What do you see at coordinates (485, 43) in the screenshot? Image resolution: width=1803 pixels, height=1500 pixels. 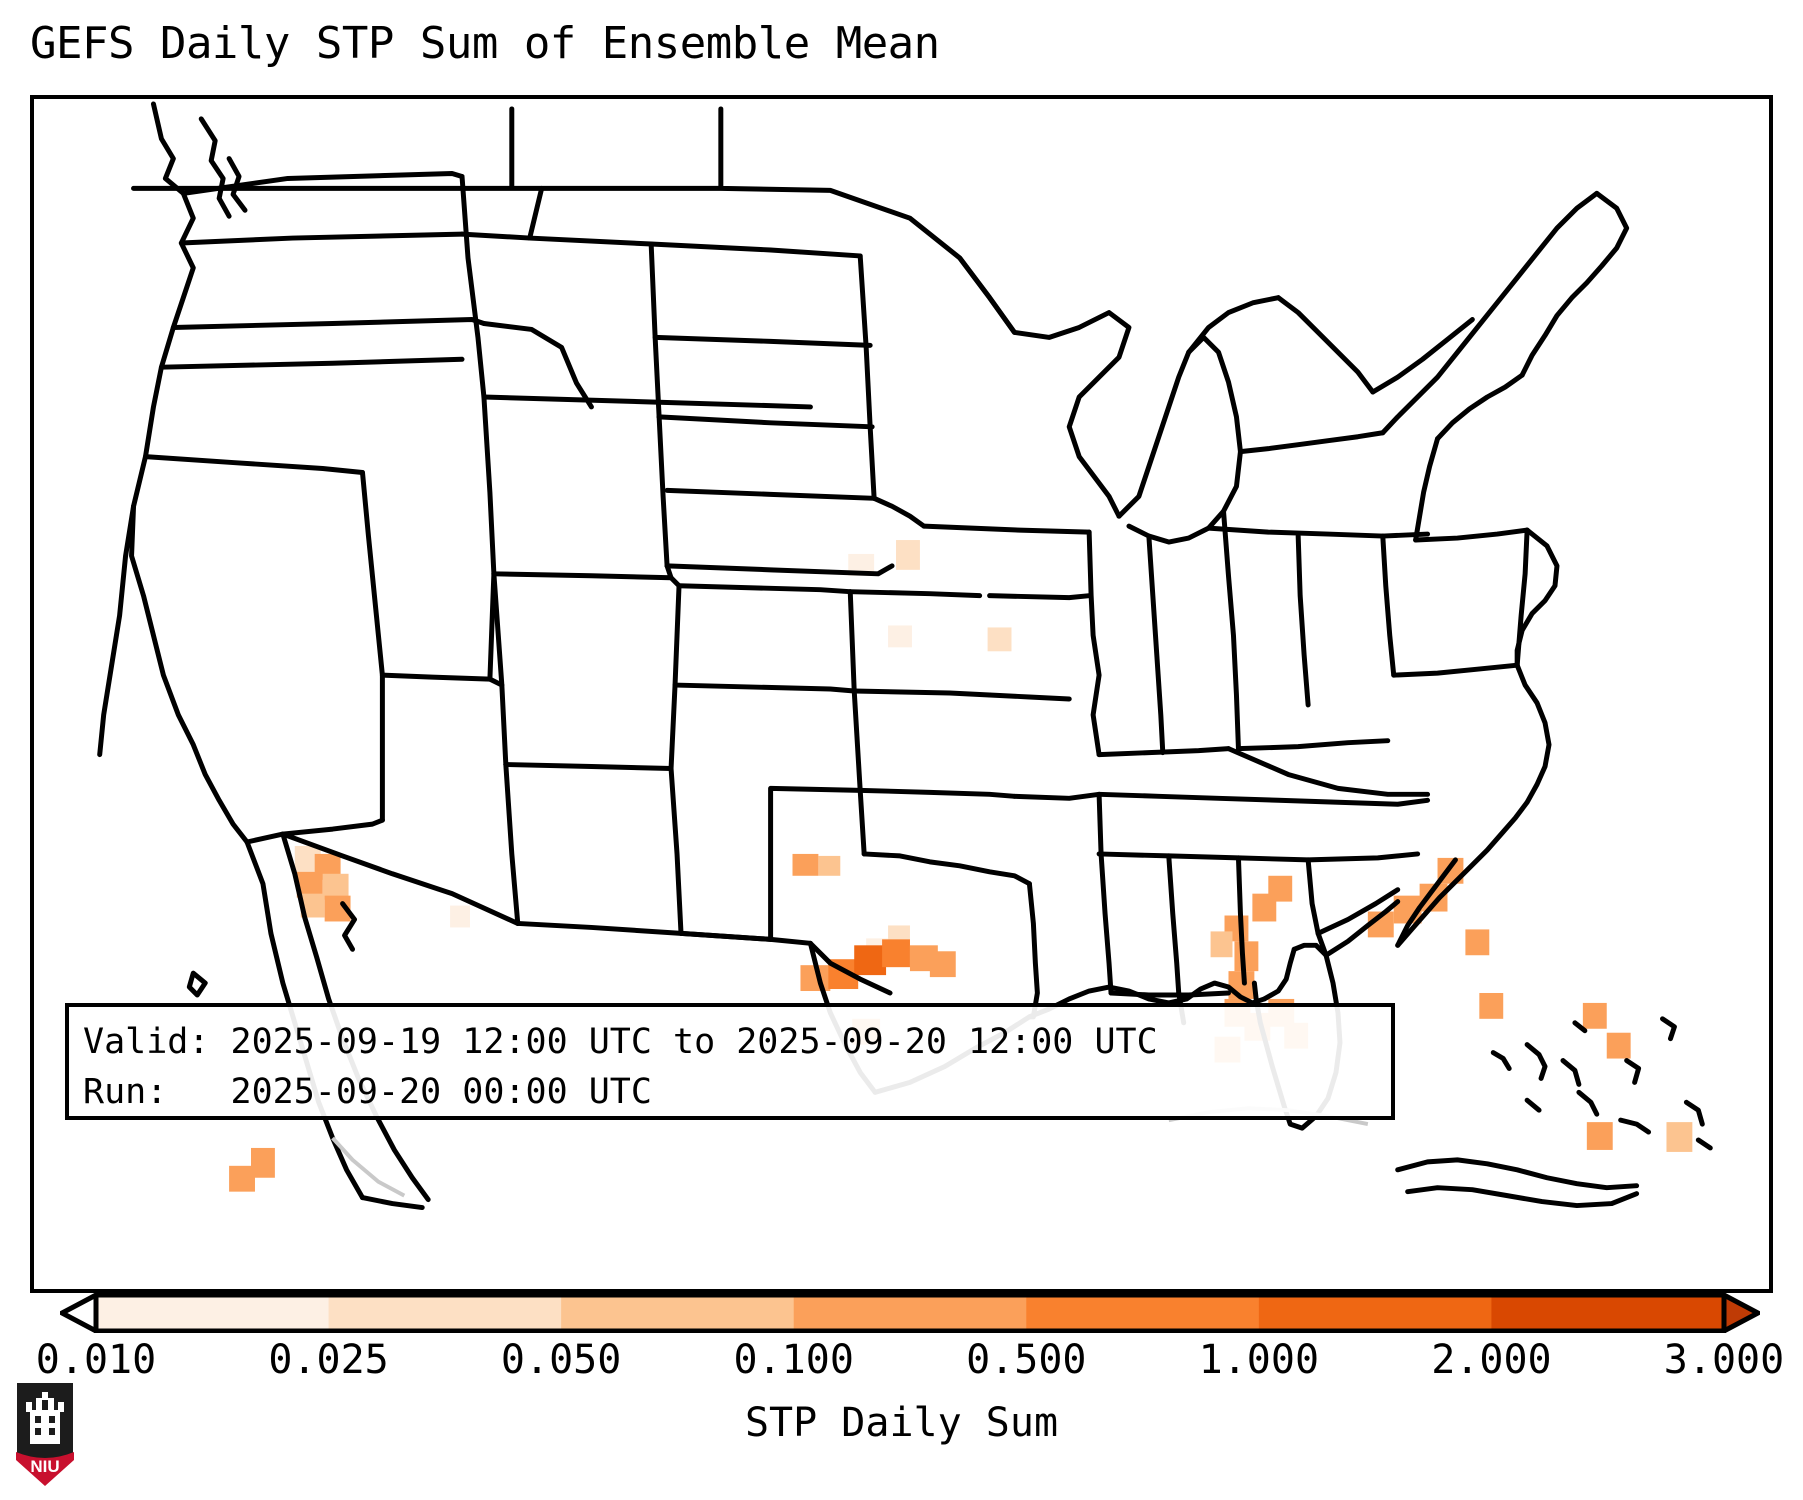 I see `page-title: GEFS Daily STP Sum of Ensemble Mean` at bounding box center [485, 43].